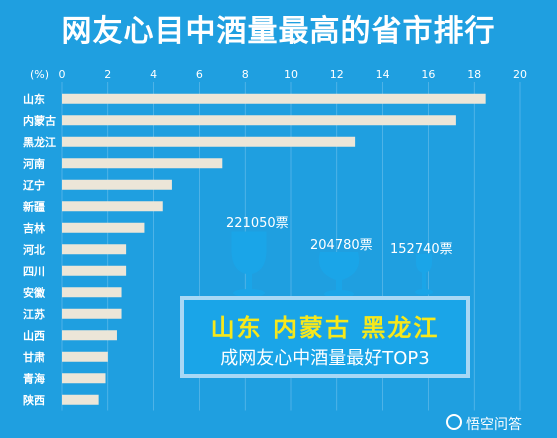 The height and width of the screenshot is (438, 557). I want to click on x-tick-label: 4, so click(153, 74).